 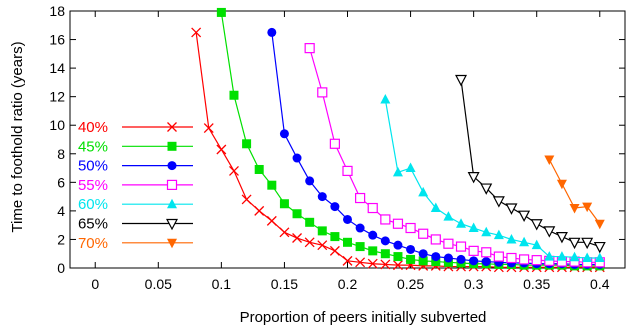 What do you see at coordinates (536, 284) in the screenshot?
I see `x-tick-label: 0.35` at bounding box center [536, 284].